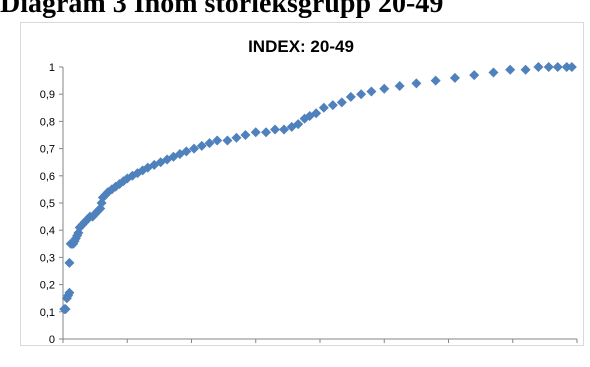 The image size is (590, 367). Describe the element at coordinates (301, 46) in the screenshot. I see `chart-title: INDEX: 20-49` at that location.